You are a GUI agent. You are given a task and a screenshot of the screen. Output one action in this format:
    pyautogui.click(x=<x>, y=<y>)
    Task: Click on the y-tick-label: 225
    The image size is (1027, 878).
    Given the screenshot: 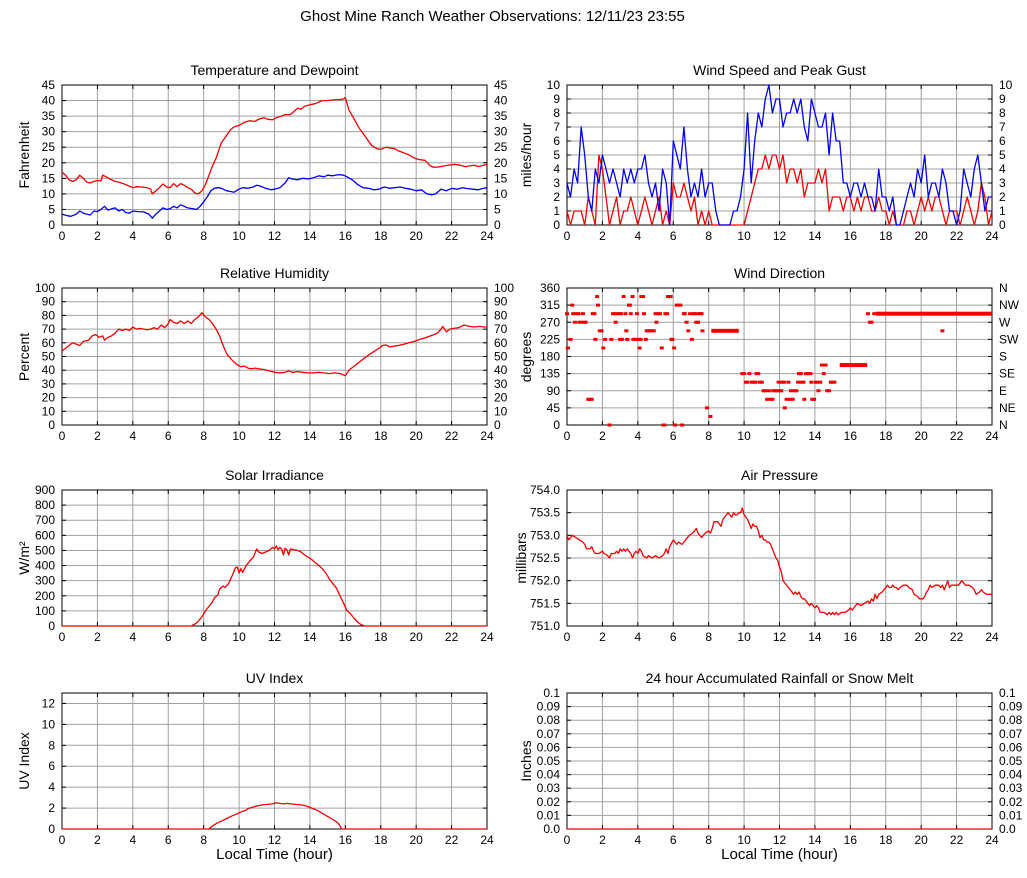 What is the action you would take?
    pyautogui.click(x=550, y=339)
    